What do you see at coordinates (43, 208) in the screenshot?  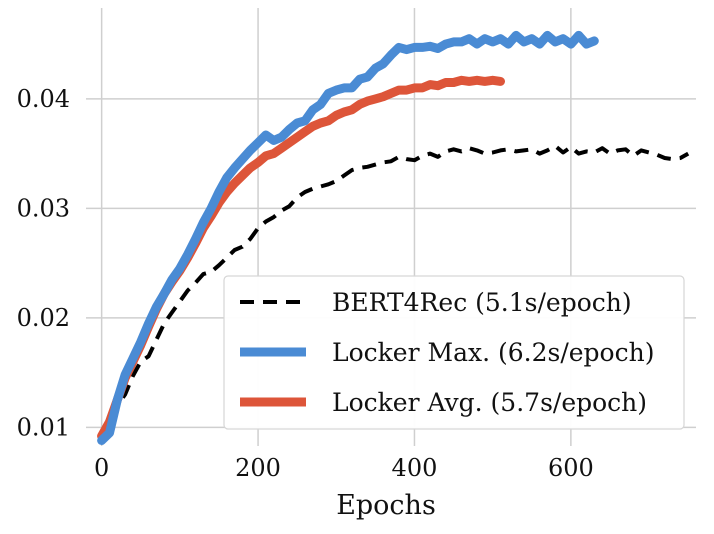 I see `y-tick-label: 0.03` at bounding box center [43, 208].